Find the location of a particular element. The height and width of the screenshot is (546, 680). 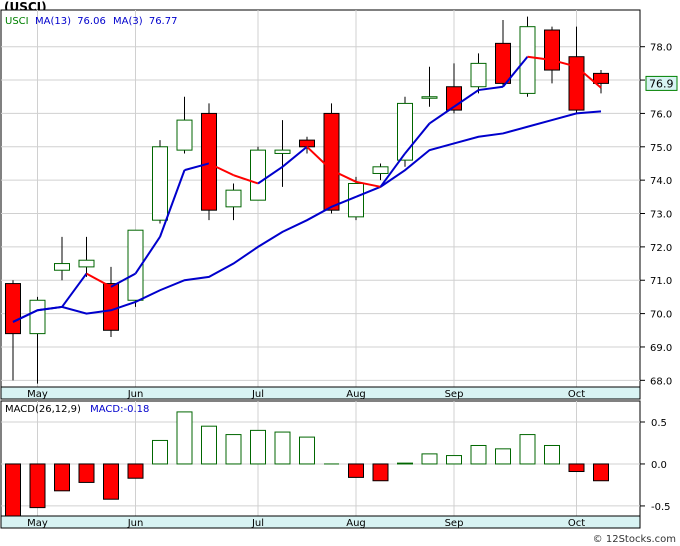

legend-macd: MACD(26,12,9) MACD:-0.18 is located at coordinates (77, 409).